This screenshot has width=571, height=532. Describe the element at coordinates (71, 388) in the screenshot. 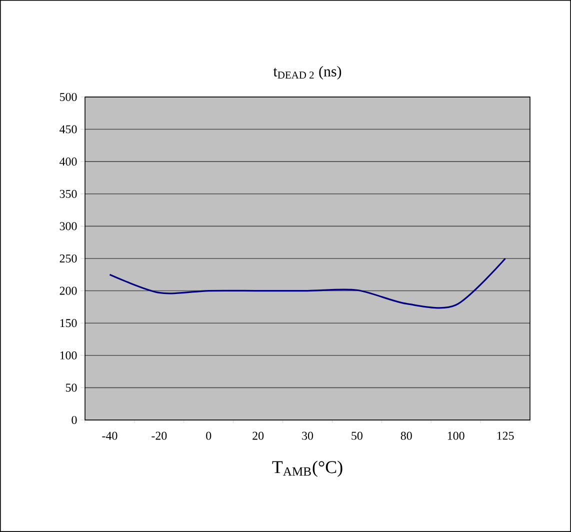

I see `y-tick-label: 50` at that location.